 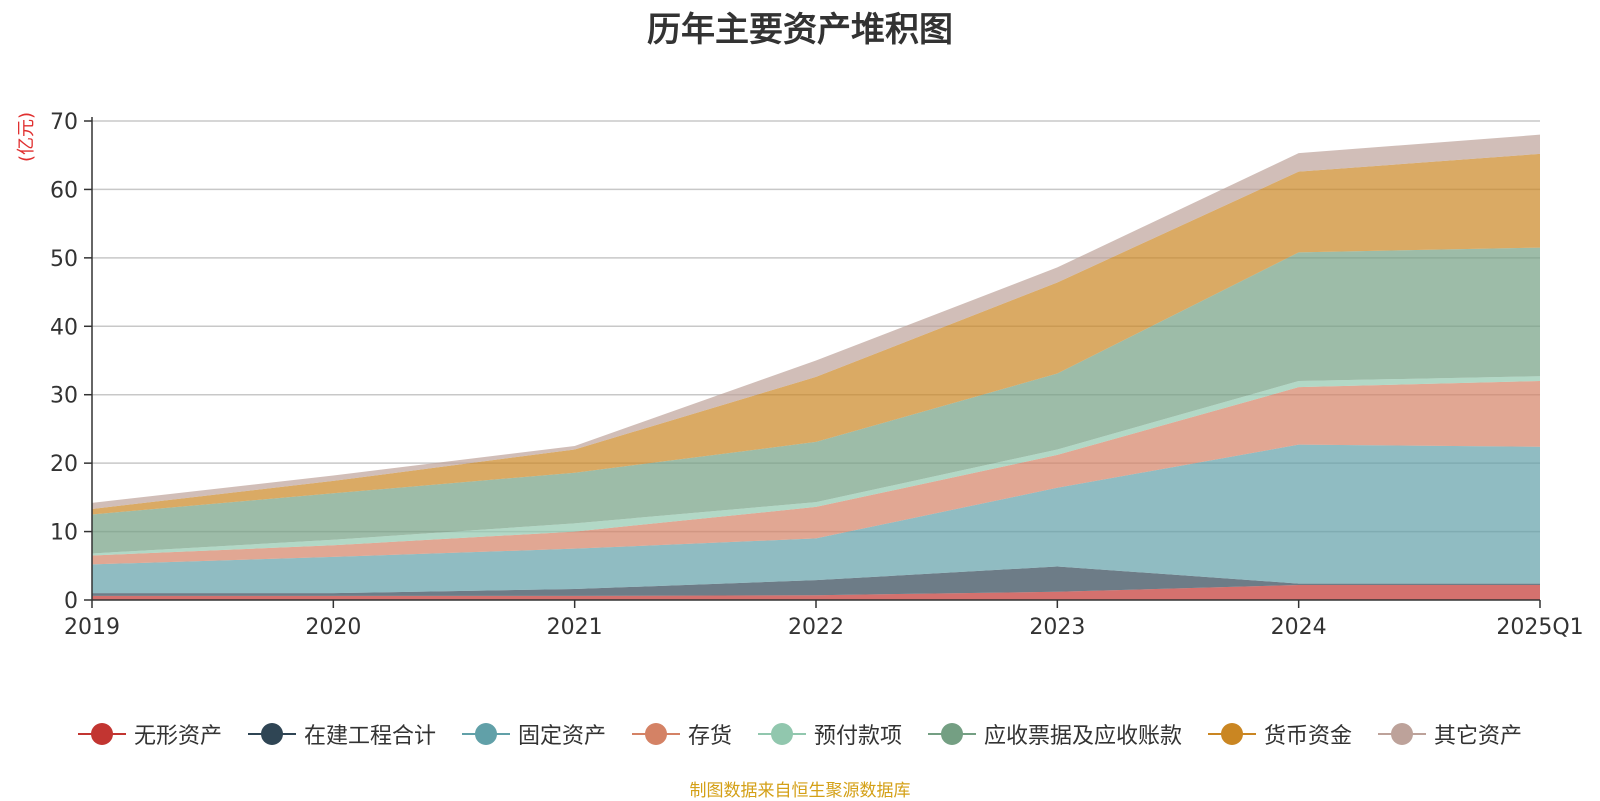 I want to click on y-tick-label: 40, so click(x=64, y=327).